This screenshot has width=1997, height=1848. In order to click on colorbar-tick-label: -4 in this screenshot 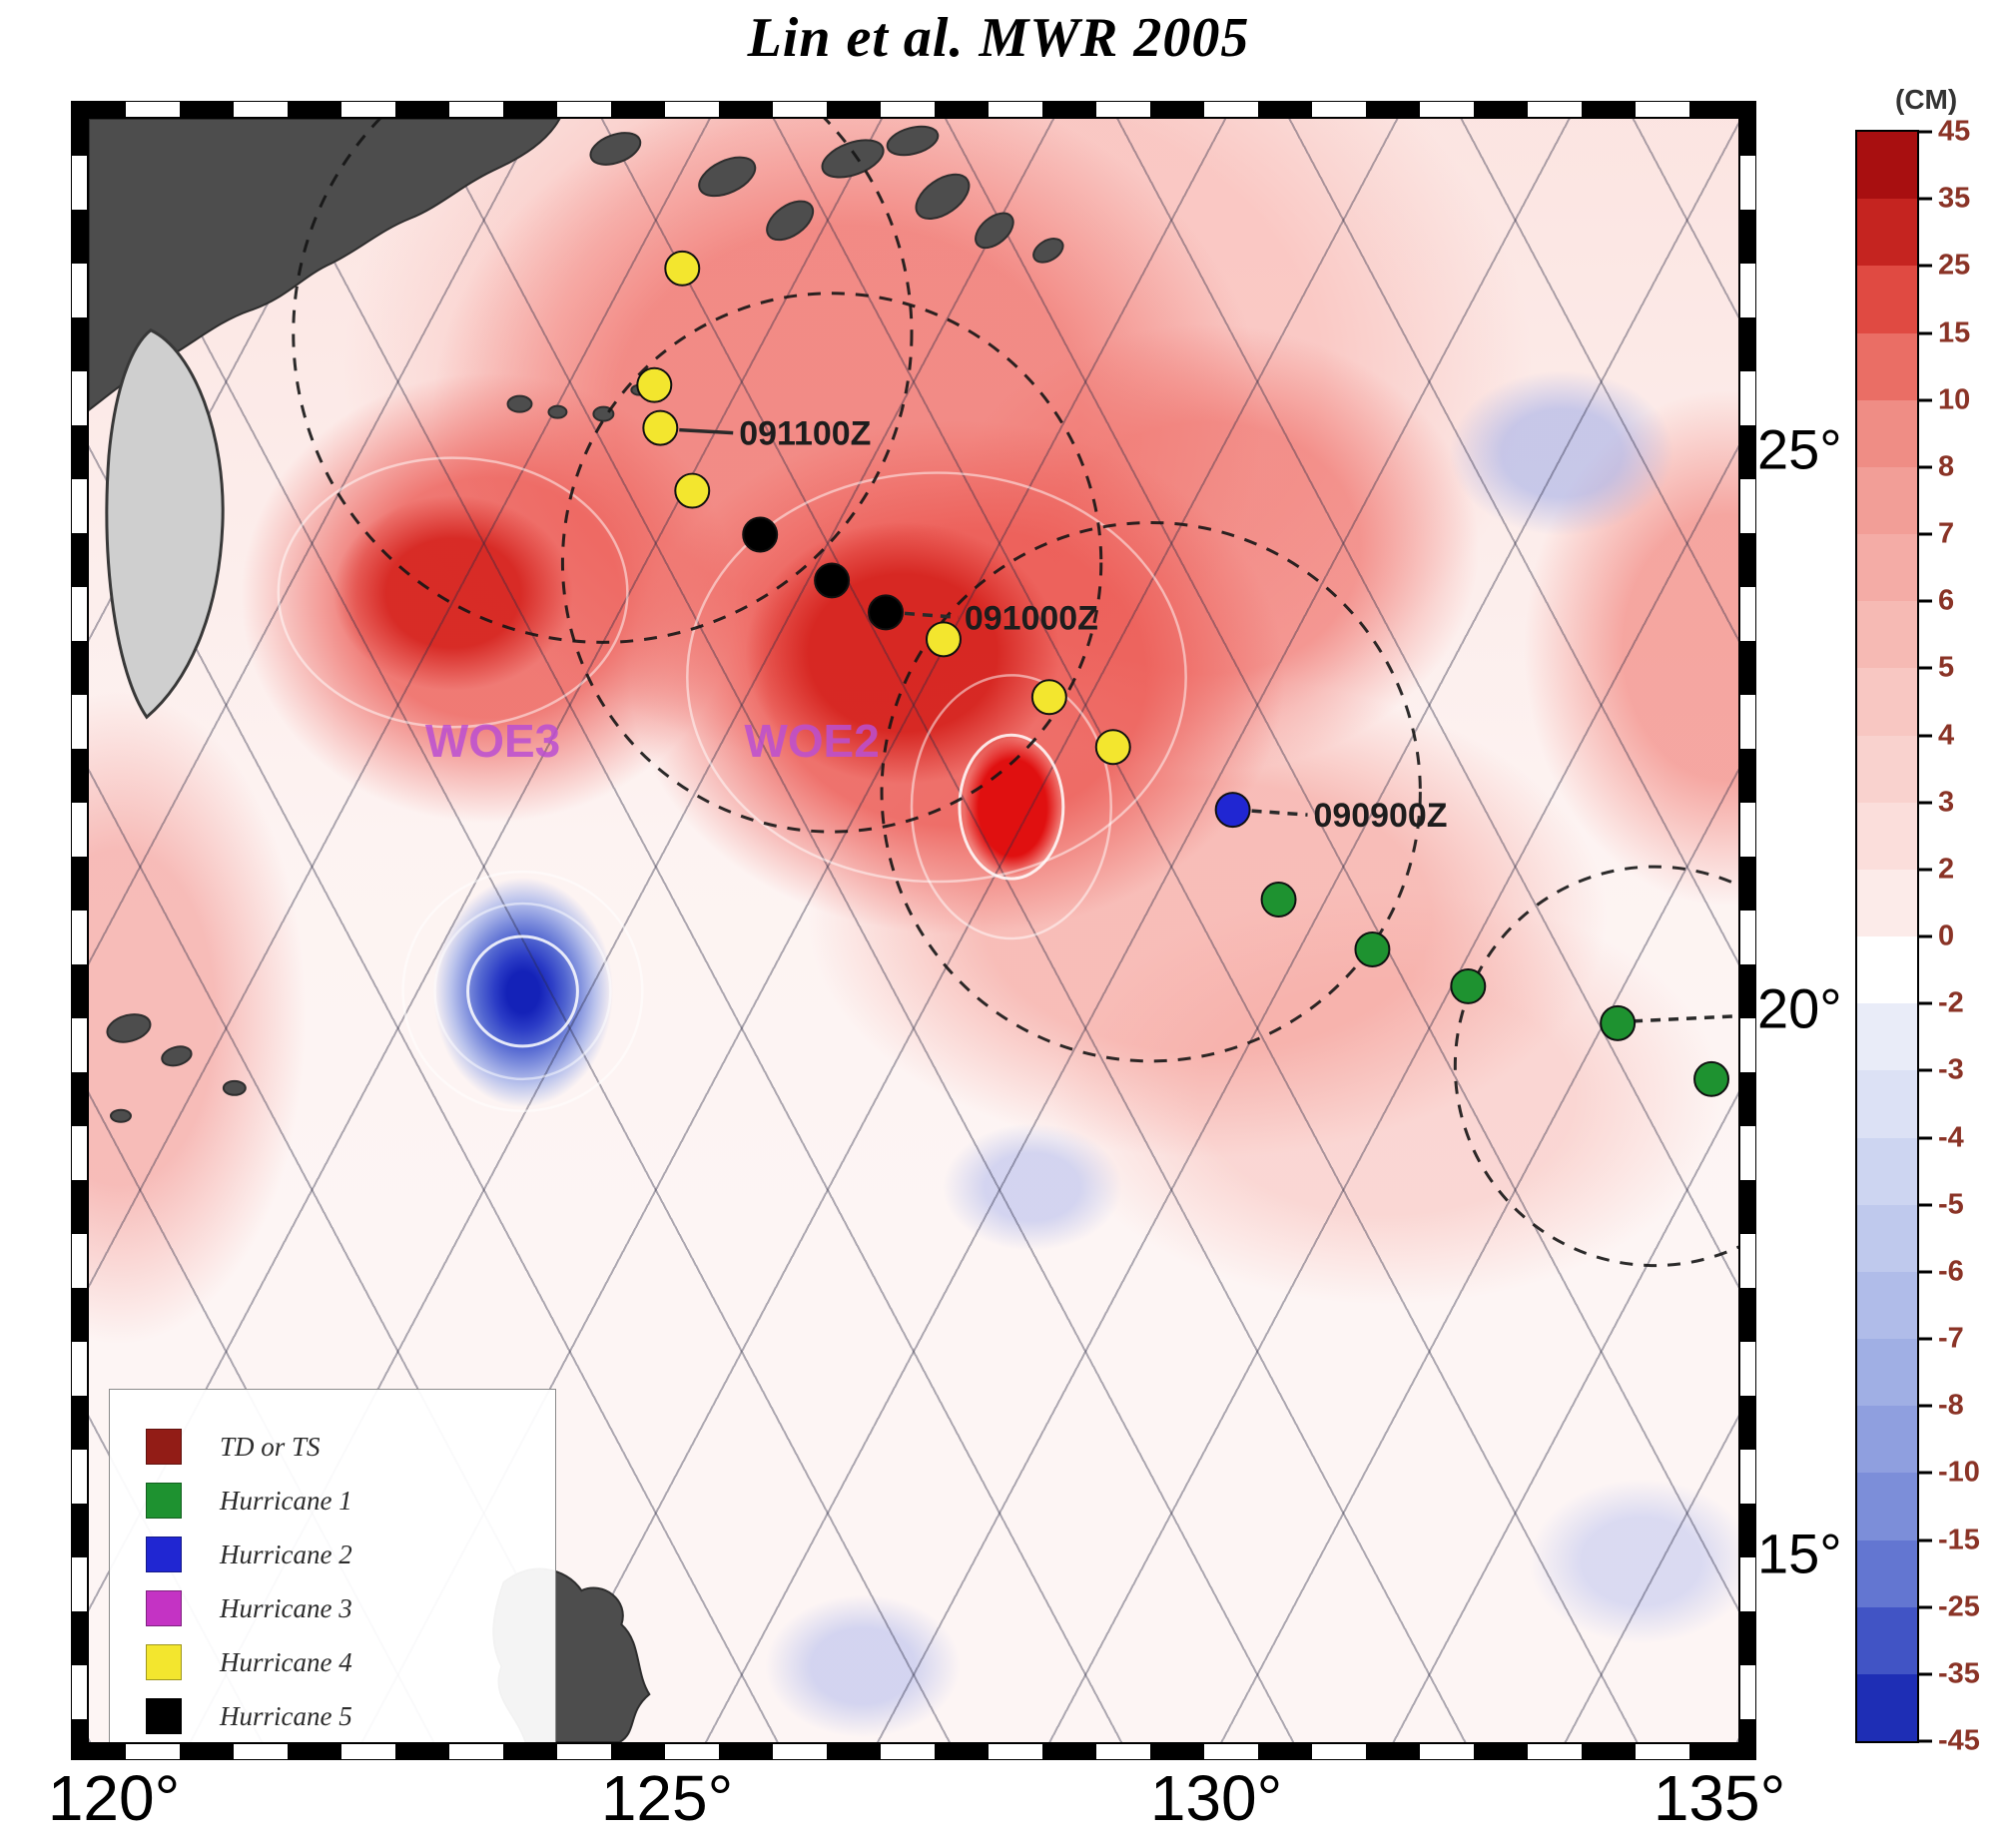, I will do `click(1951, 1137)`.